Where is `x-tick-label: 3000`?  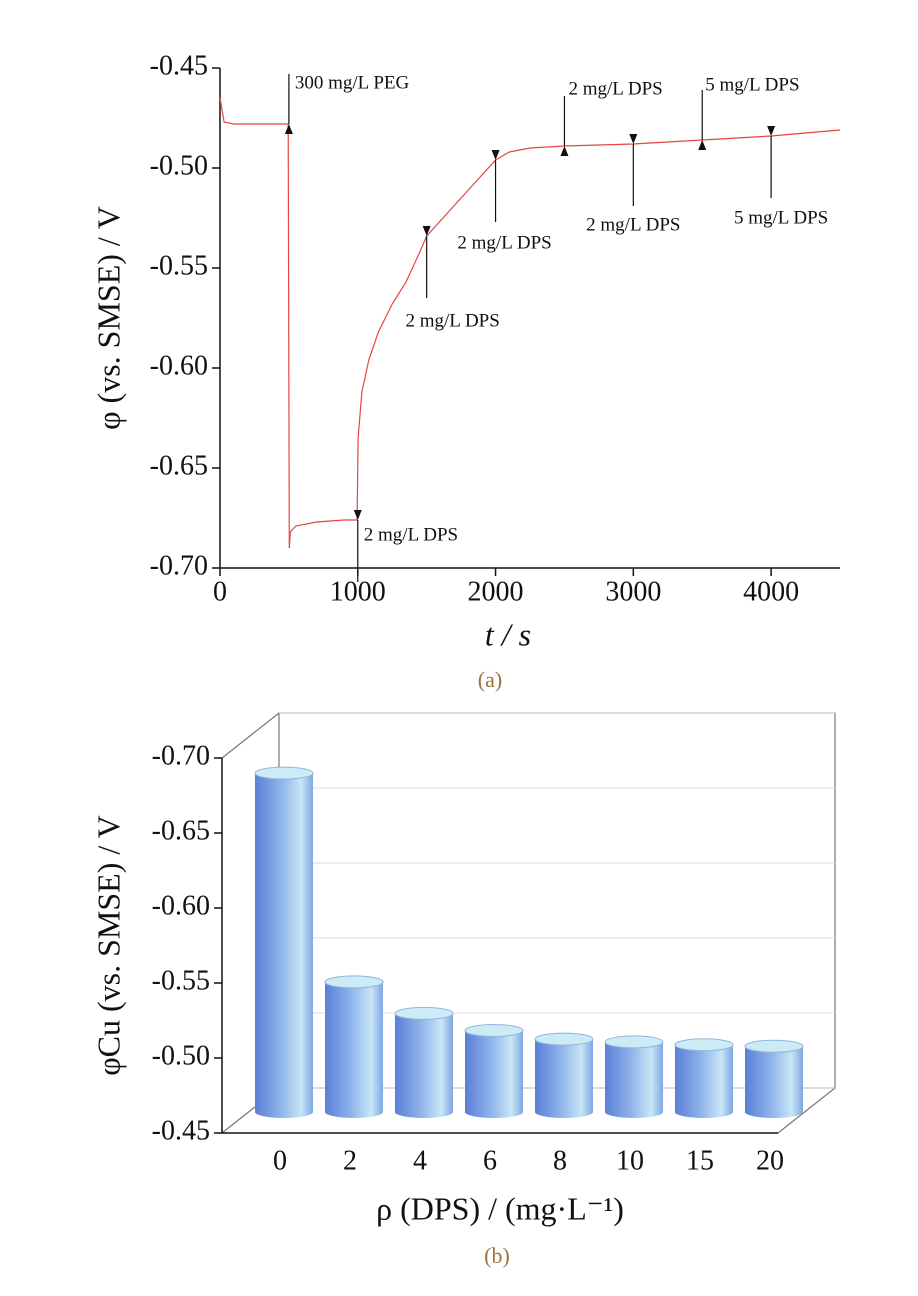
x-tick-label: 3000 is located at coordinates (633, 591).